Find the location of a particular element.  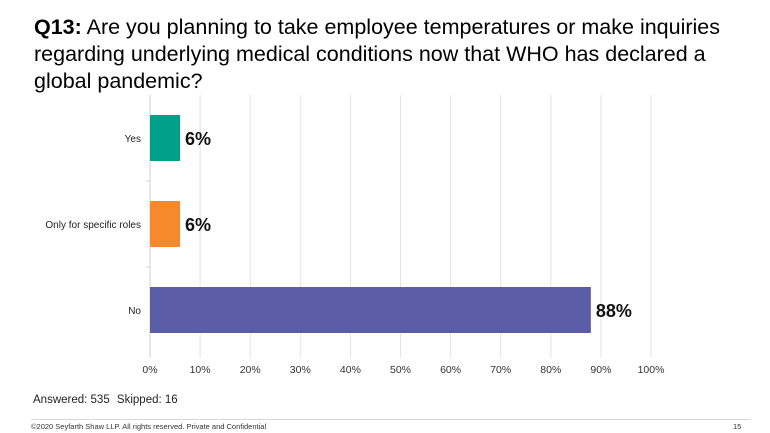

skipped-count: Skipped: 16 is located at coordinates (147, 400).